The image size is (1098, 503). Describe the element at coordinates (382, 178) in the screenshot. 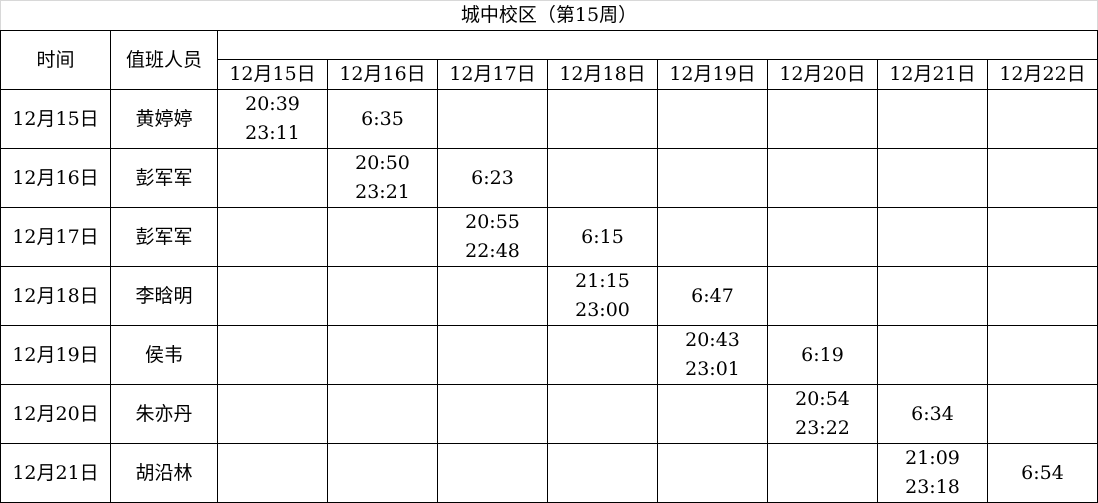

I see `time-cell: 20:50 23:21` at that location.